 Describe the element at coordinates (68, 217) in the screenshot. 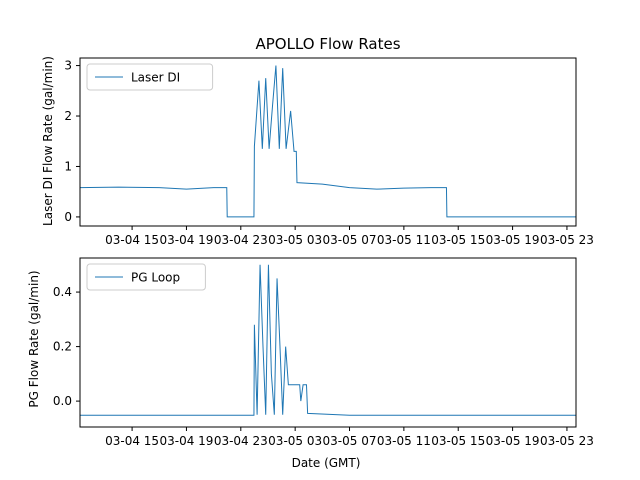

I see `y-tick-label: 0` at that location.